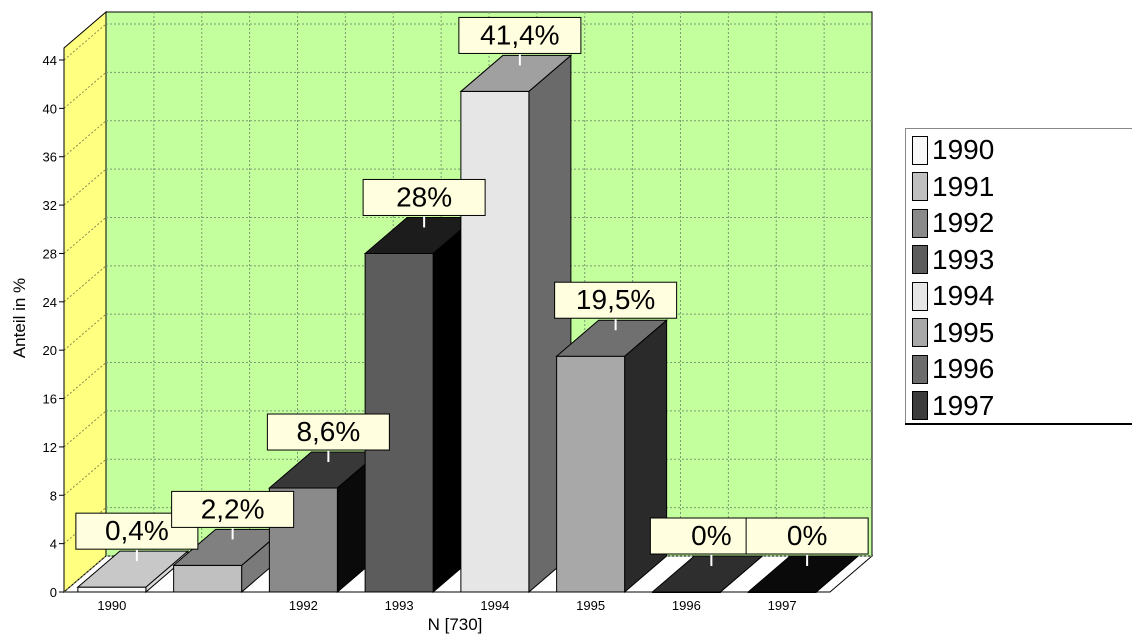 The height and width of the screenshot is (637, 1132). I want to click on legend-item: 1994, so click(1019, 296).